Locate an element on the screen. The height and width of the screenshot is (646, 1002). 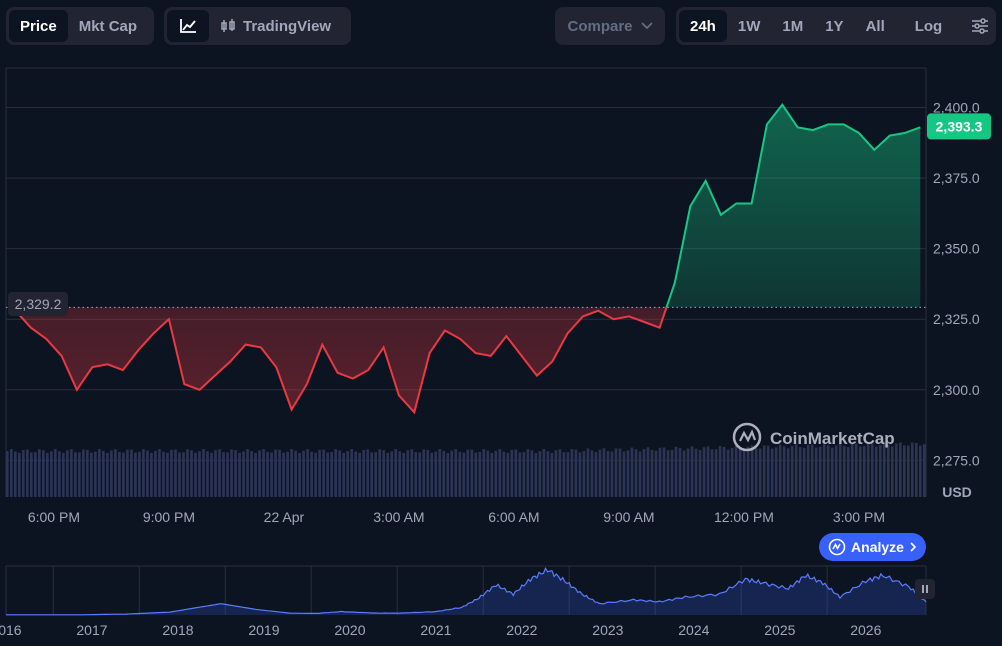
range-24h: 24h is located at coordinates (703, 26).